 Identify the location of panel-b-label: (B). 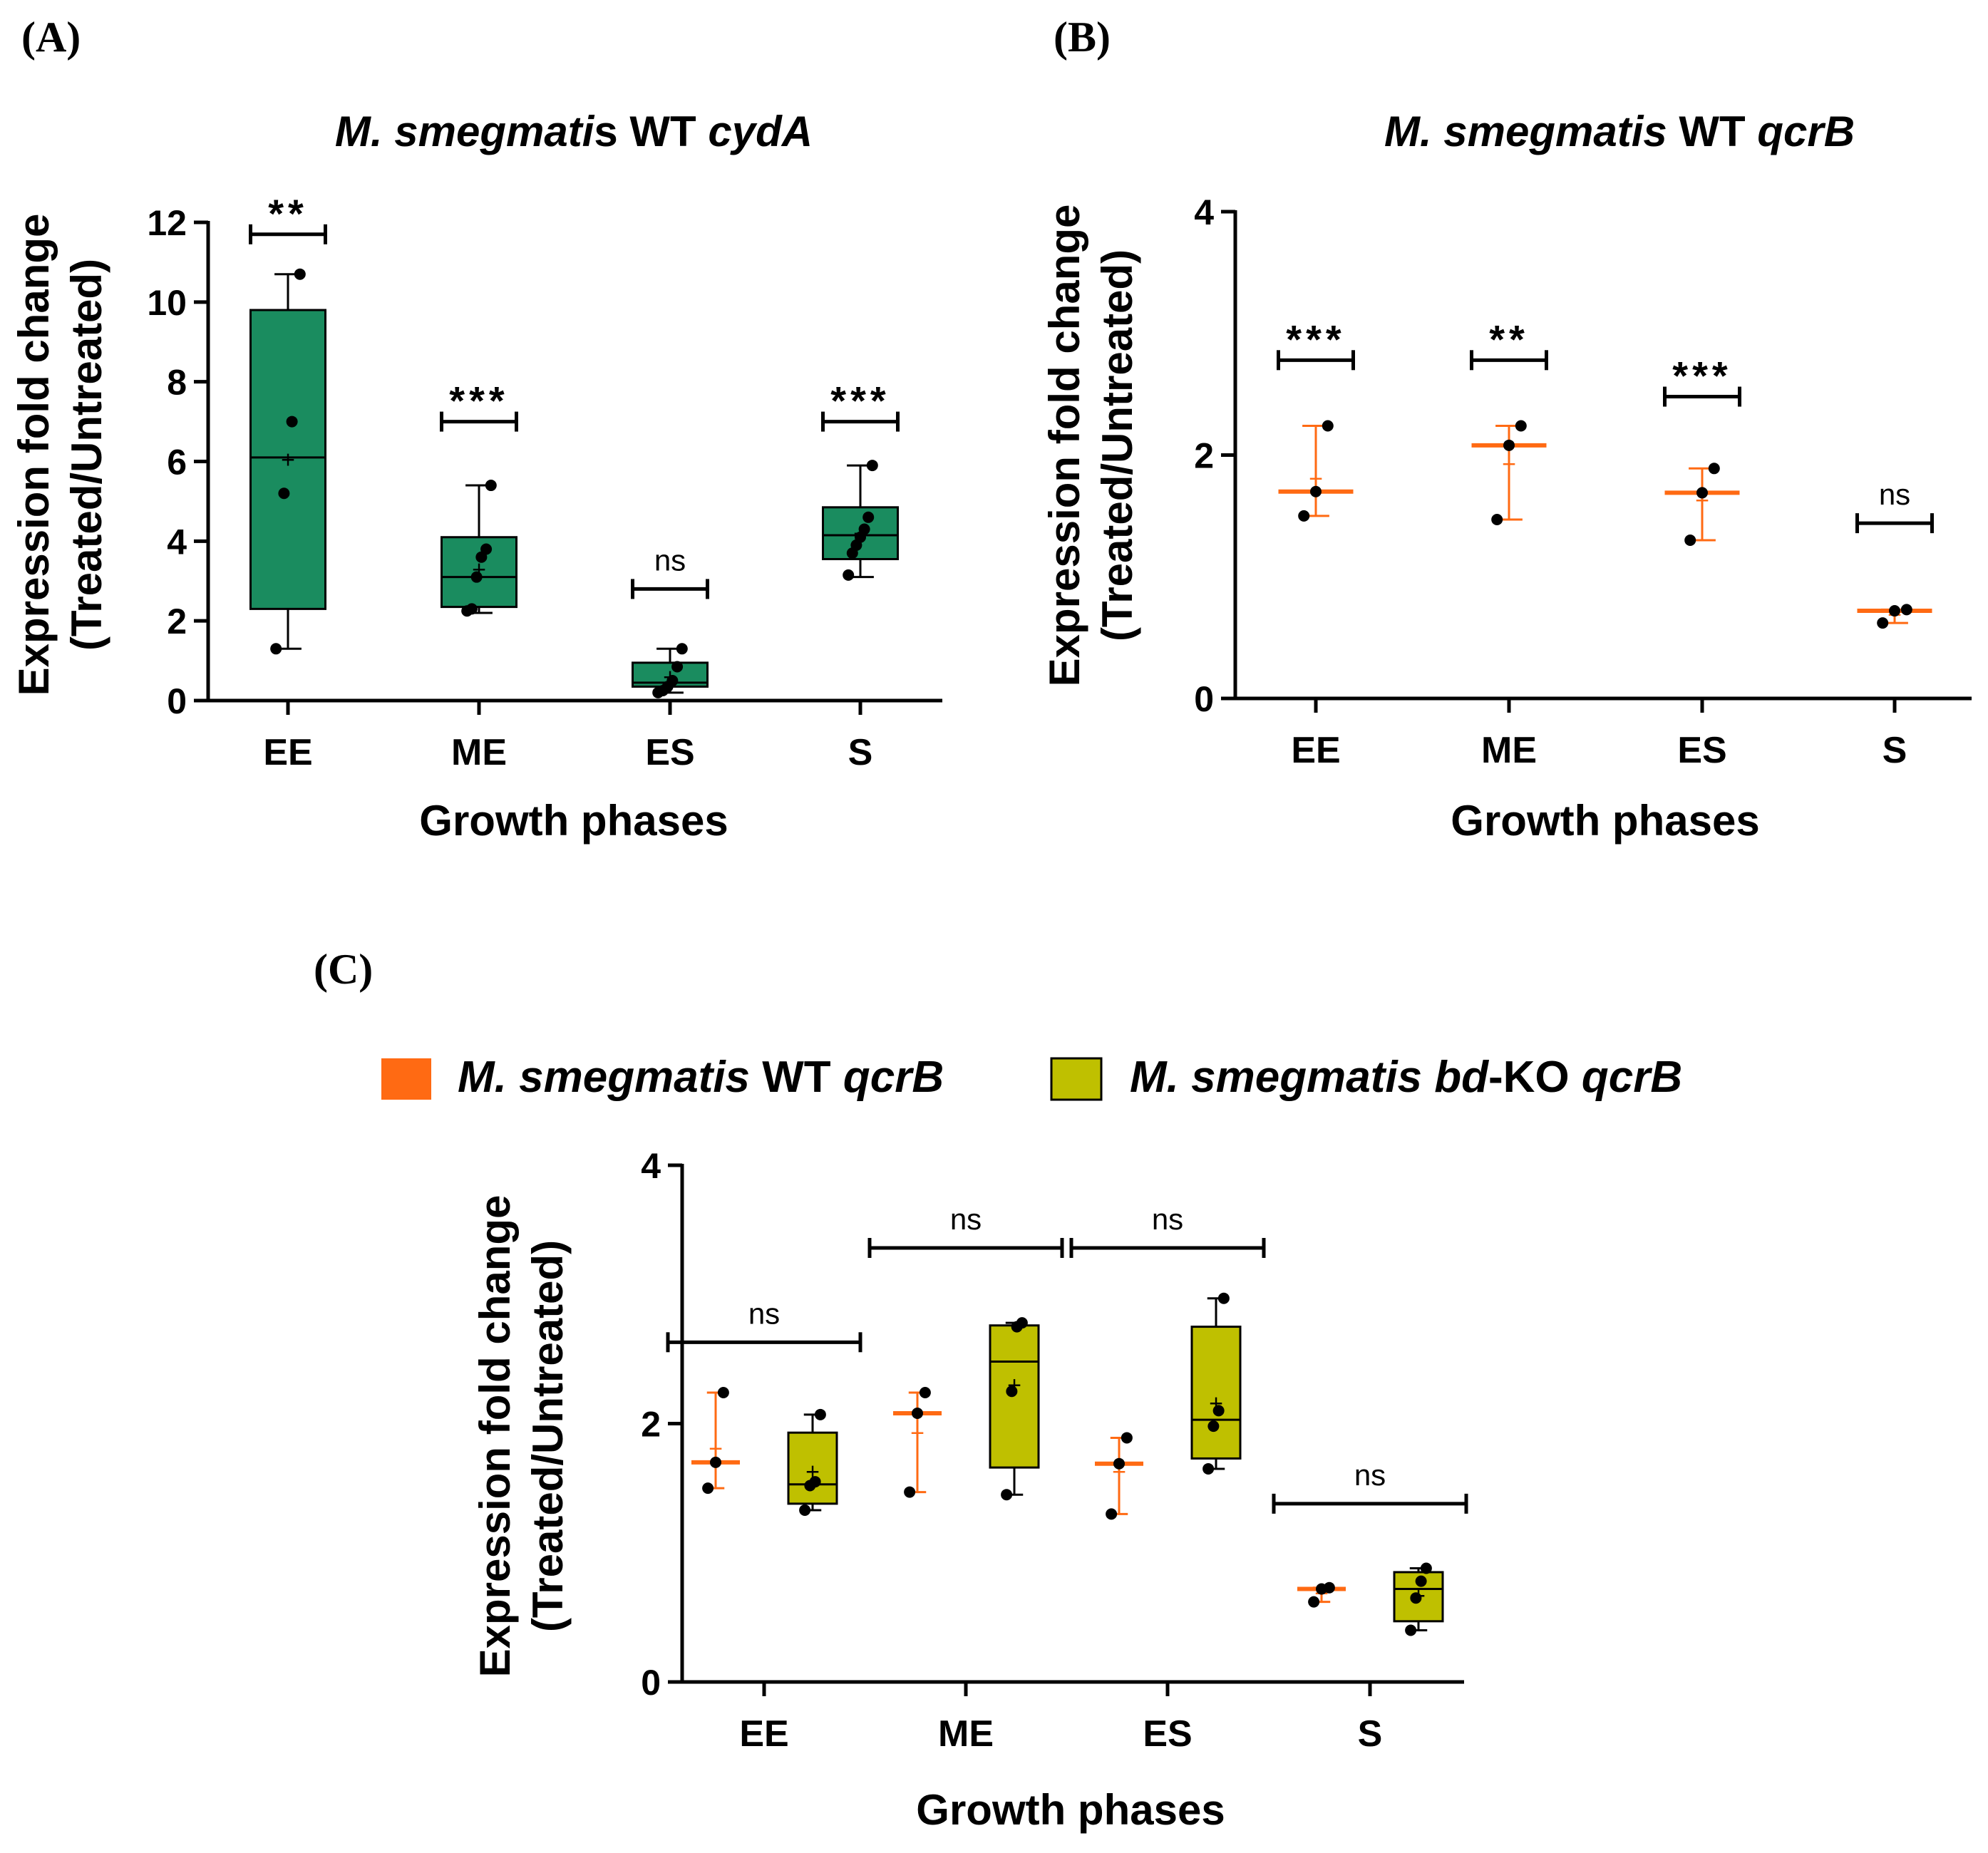
(1082, 37).